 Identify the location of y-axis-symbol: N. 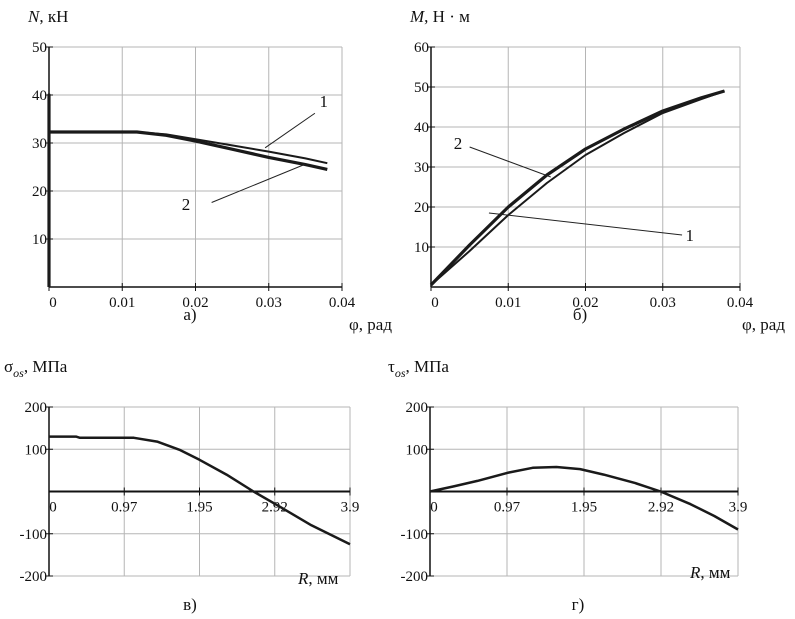
(34, 16).